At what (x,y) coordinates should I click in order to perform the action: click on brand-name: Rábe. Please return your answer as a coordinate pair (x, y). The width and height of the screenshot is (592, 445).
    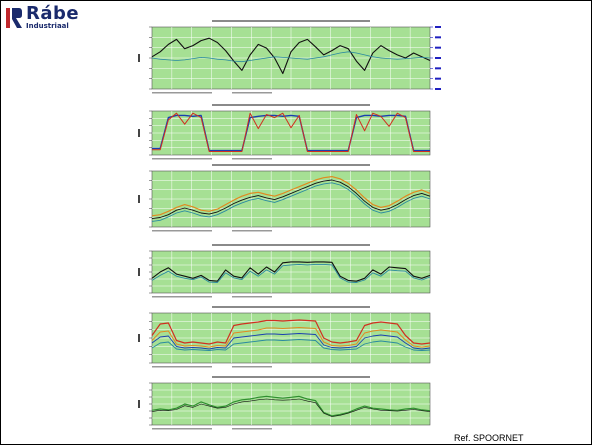
    Looking at the image, I should click on (53, 13).